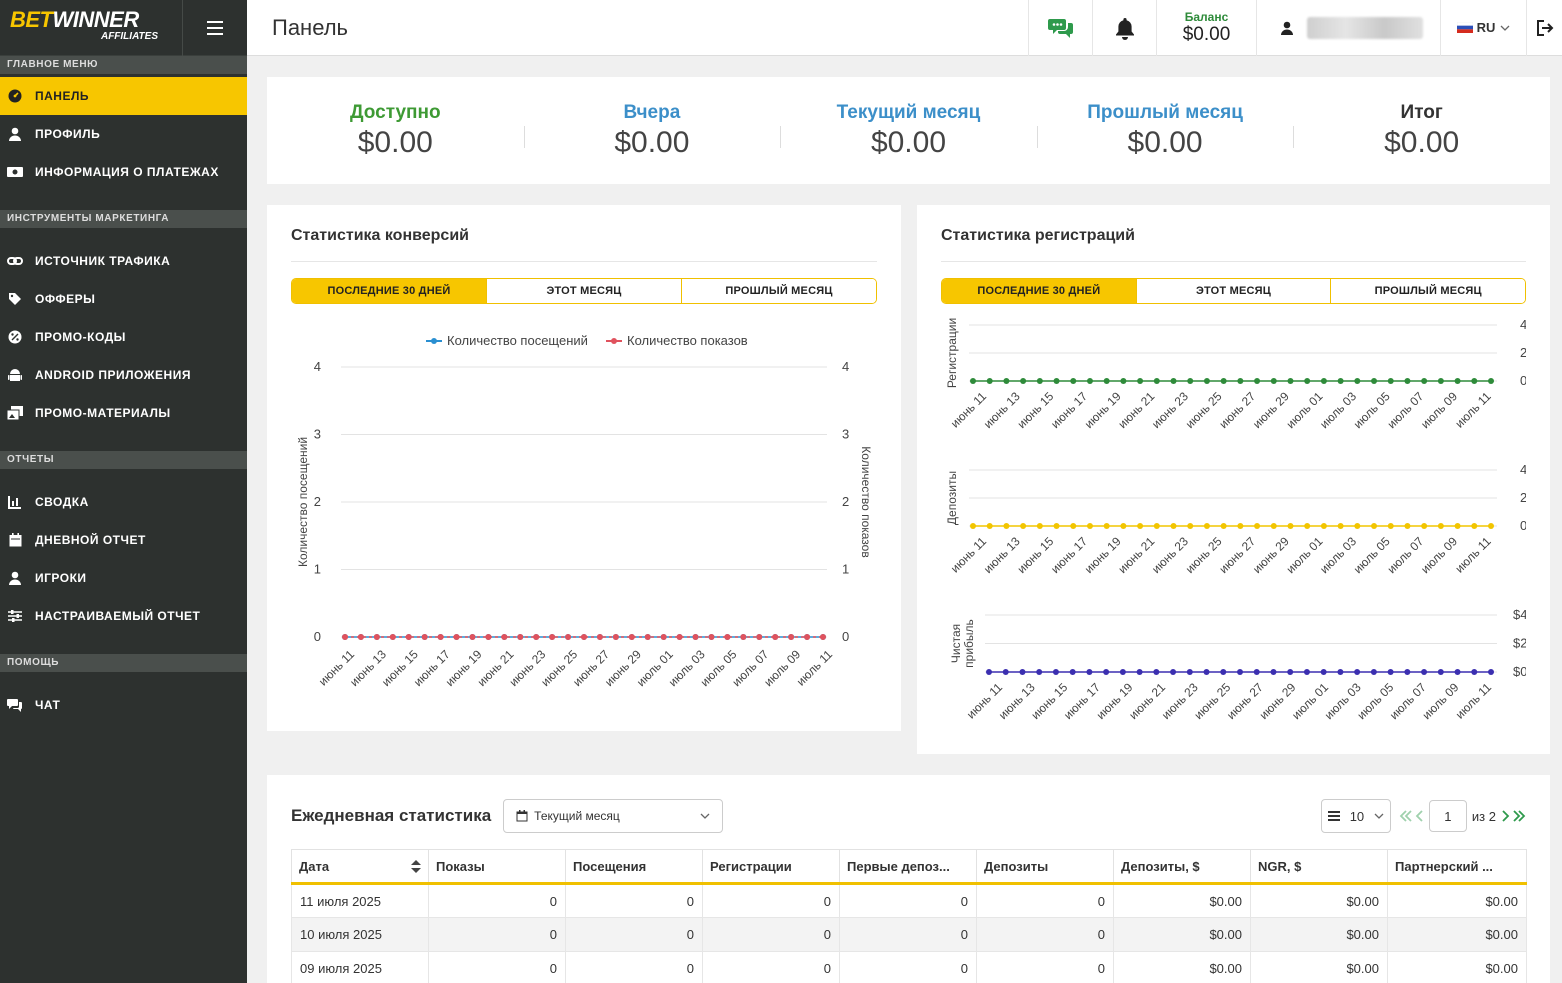 This screenshot has height=983, width=1562. I want to click on rows-per-page-select: 10, so click(1355, 816).